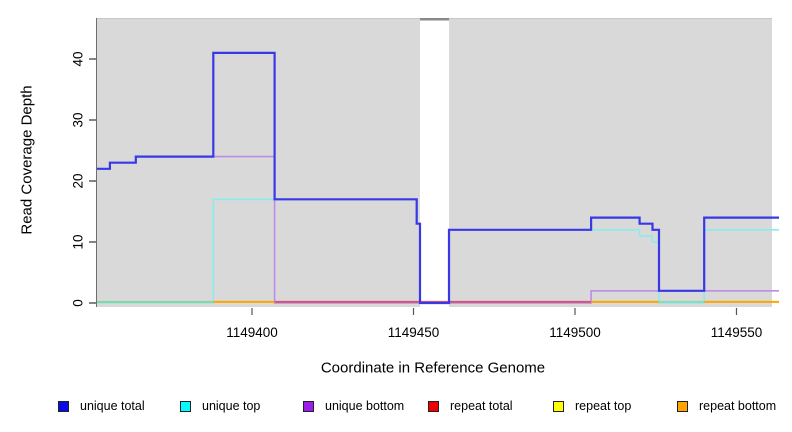 The image size is (792, 432). Describe the element at coordinates (433, 368) in the screenshot. I see `x-axis-label: Coordinate in Reference Genome` at that location.